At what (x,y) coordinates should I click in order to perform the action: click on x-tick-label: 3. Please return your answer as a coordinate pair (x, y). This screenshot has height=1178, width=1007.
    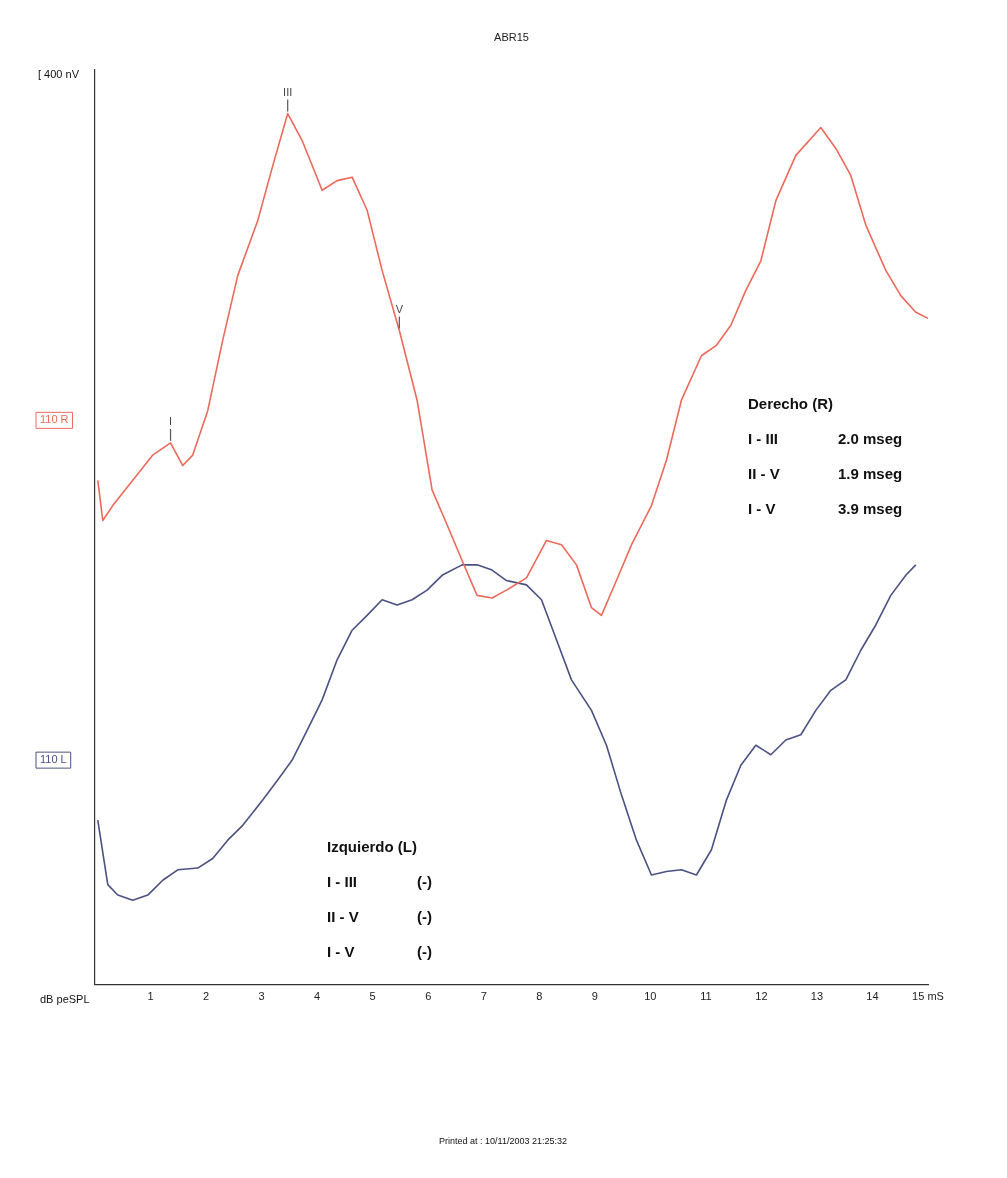
    Looking at the image, I should click on (261, 996).